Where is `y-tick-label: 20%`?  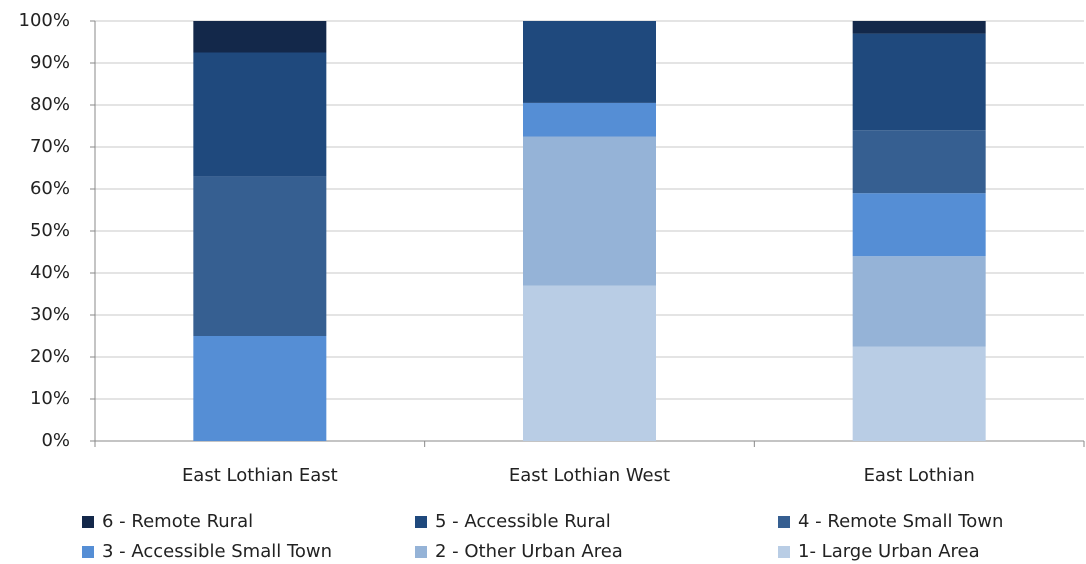 y-tick-label: 20% is located at coordinates (50, 356).